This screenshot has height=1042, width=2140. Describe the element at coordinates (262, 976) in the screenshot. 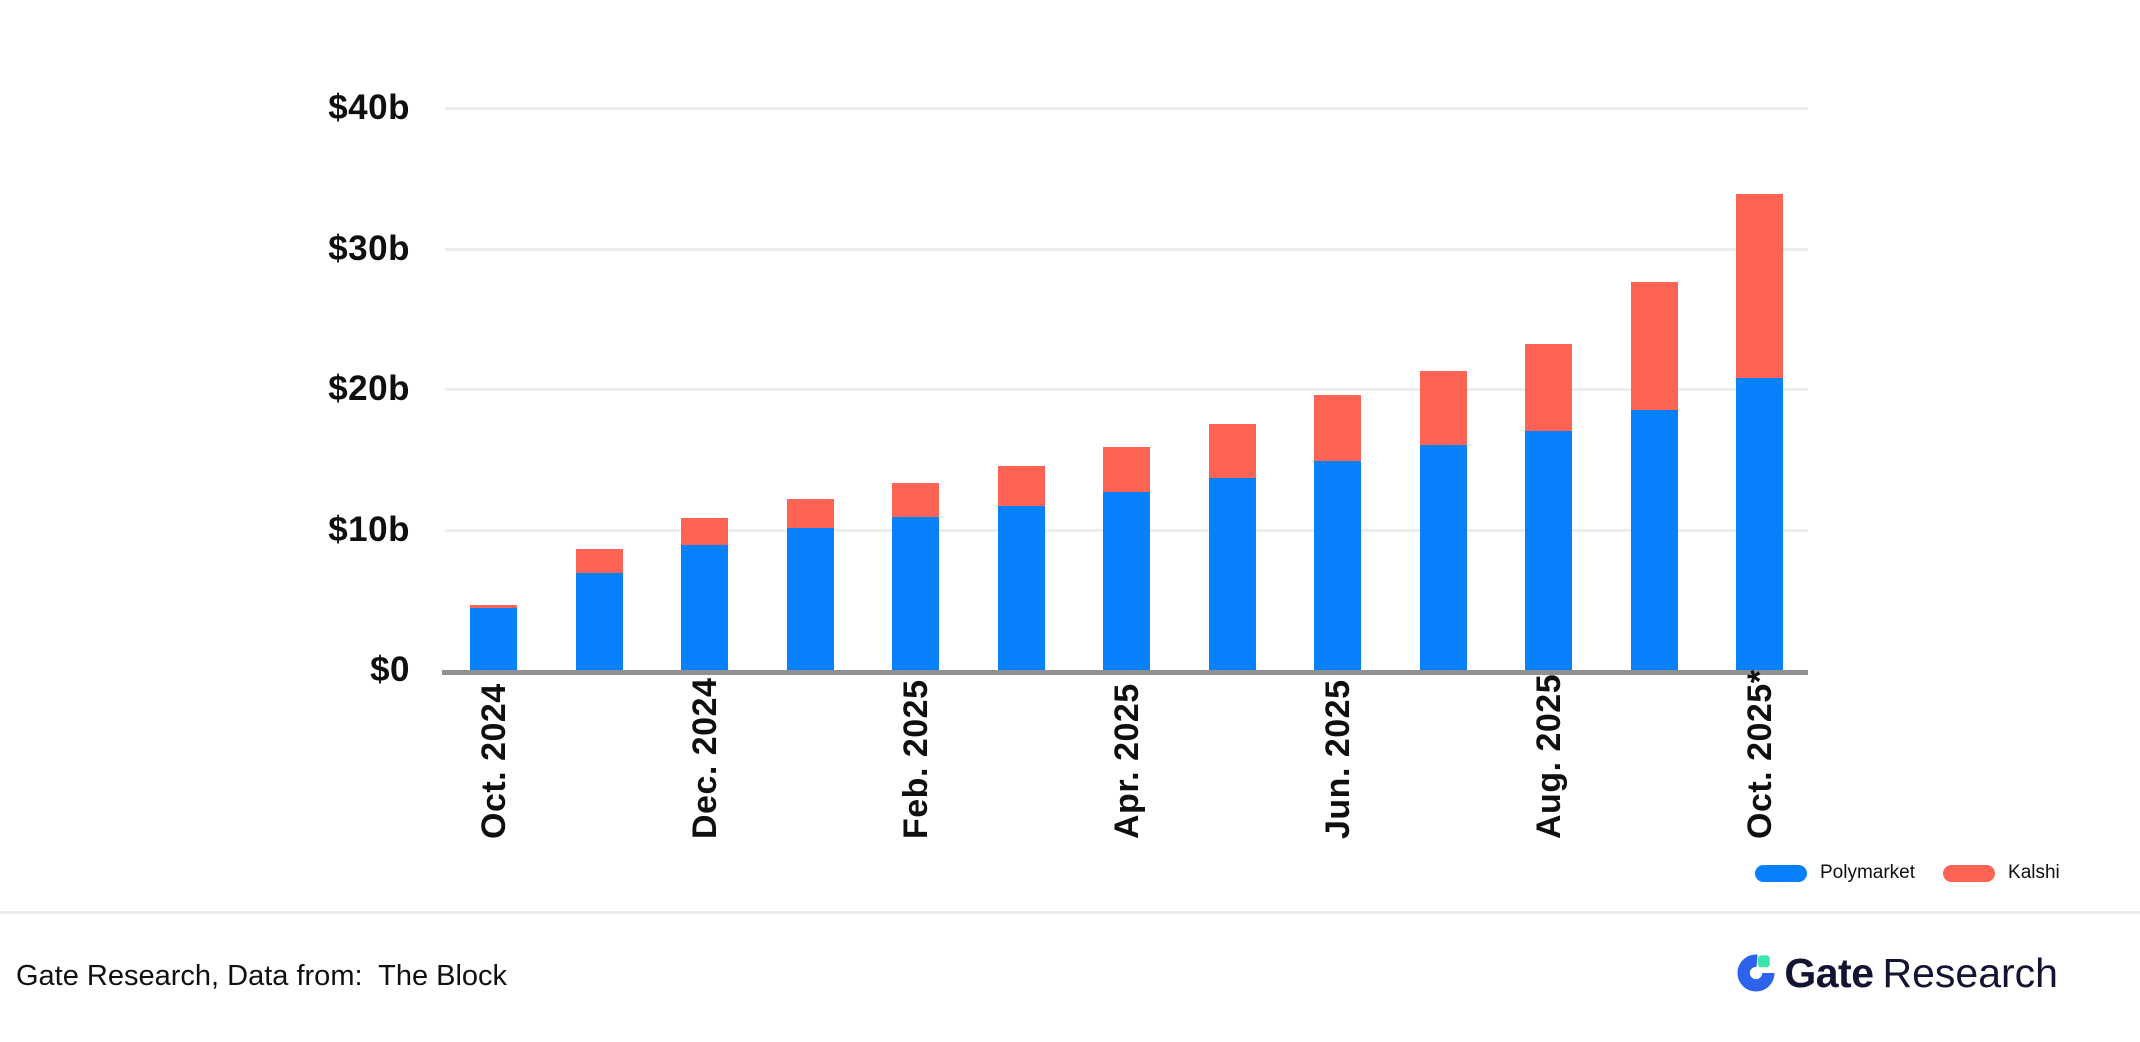

I see `source-note: Gate Research, Data from: The Block` at that location.